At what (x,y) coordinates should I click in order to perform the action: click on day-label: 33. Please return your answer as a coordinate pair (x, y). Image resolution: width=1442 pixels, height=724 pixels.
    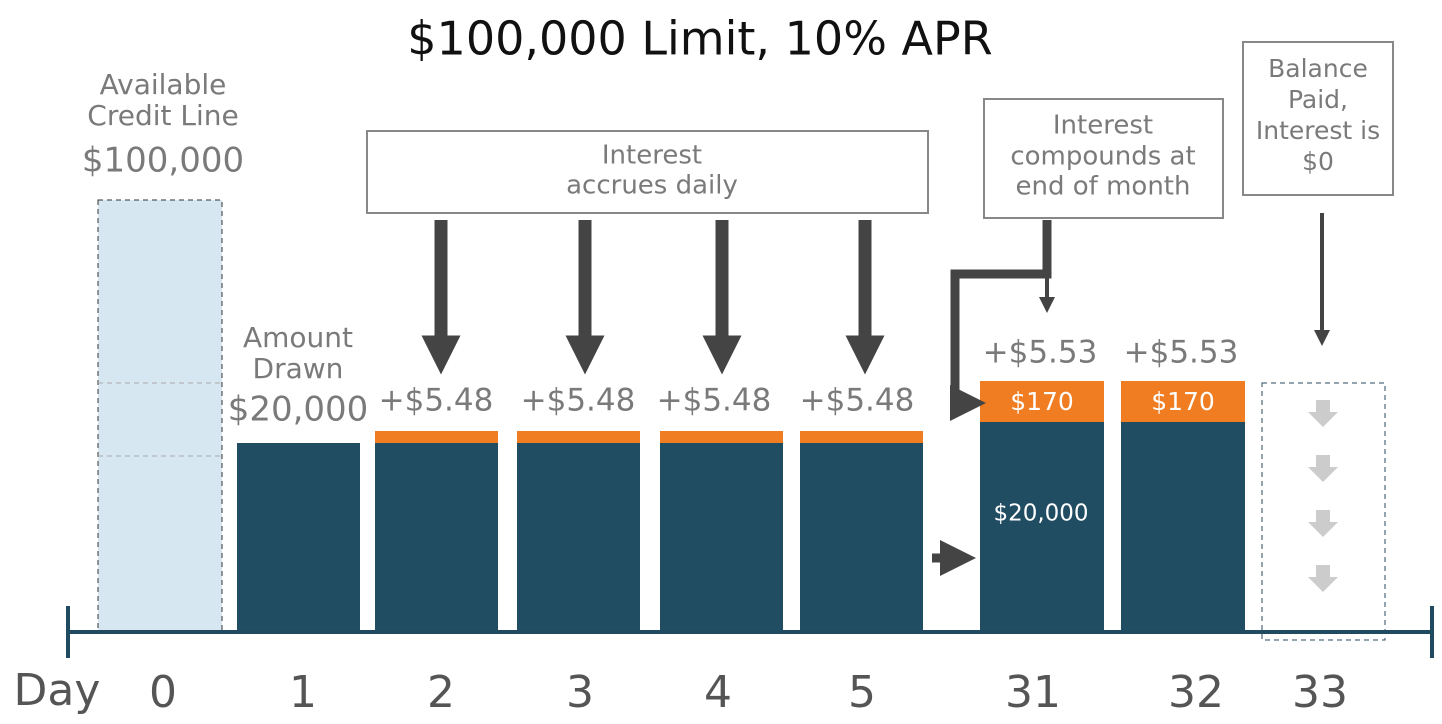
    Looking at the image, I should click on (1320, 692).